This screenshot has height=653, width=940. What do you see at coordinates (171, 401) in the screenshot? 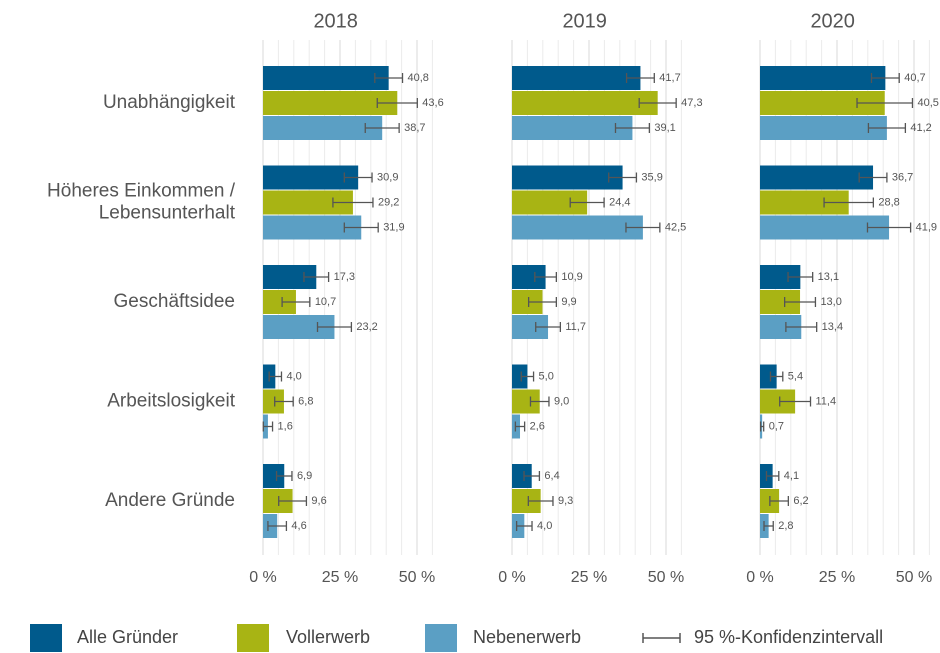
I see `category-label: Arbeitslosigkeit` at bounding box center [171, 401].